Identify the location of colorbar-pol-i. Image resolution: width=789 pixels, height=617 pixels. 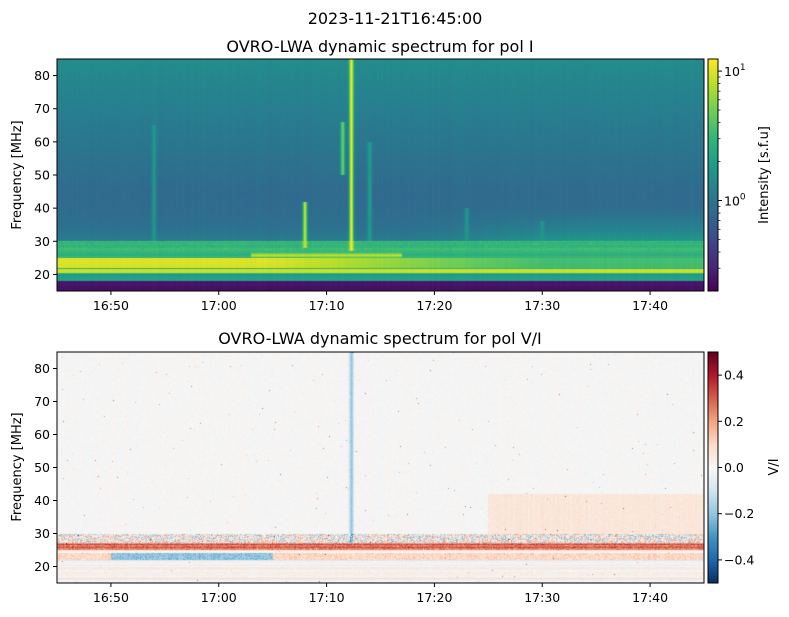
(713, 175).